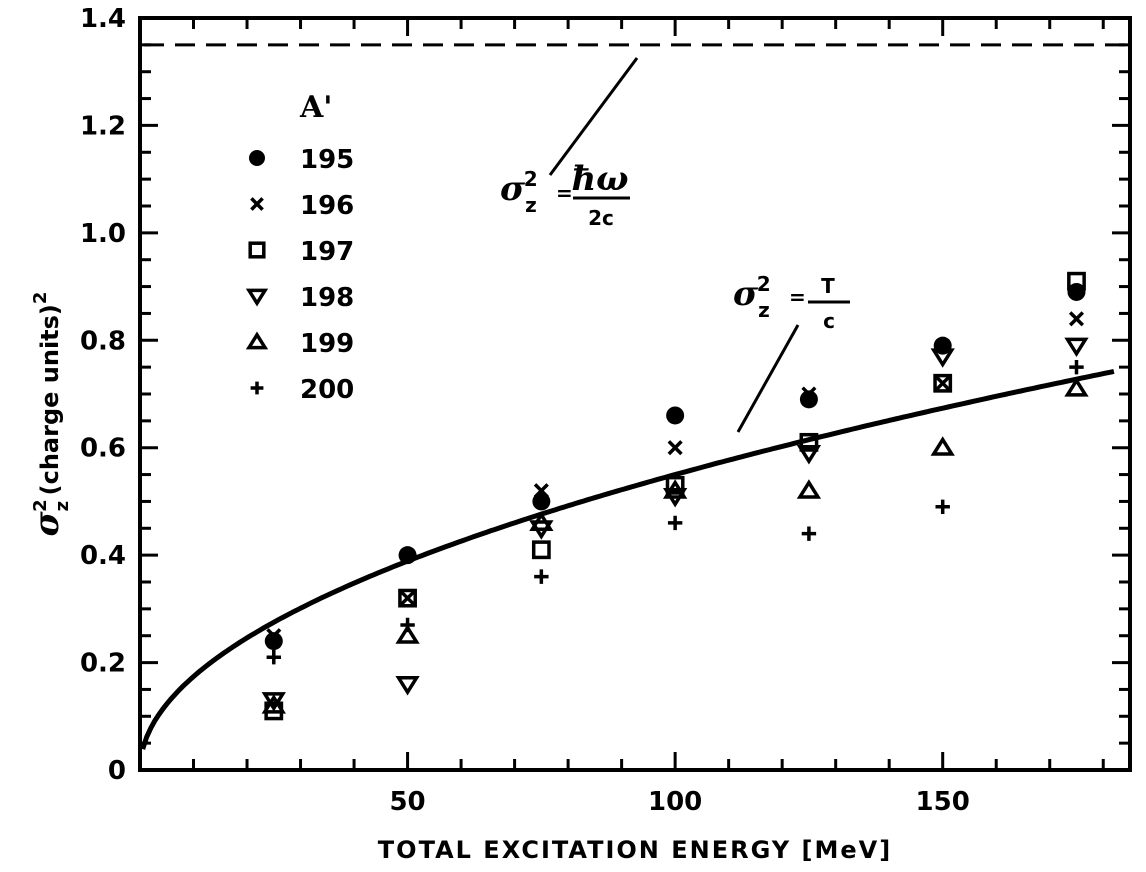 The width and height of the screenshot is (1146, 872). Describe the element at coordinates (62, 506) in the screenshot. I see `y-axis-label-sub: z` at that location.